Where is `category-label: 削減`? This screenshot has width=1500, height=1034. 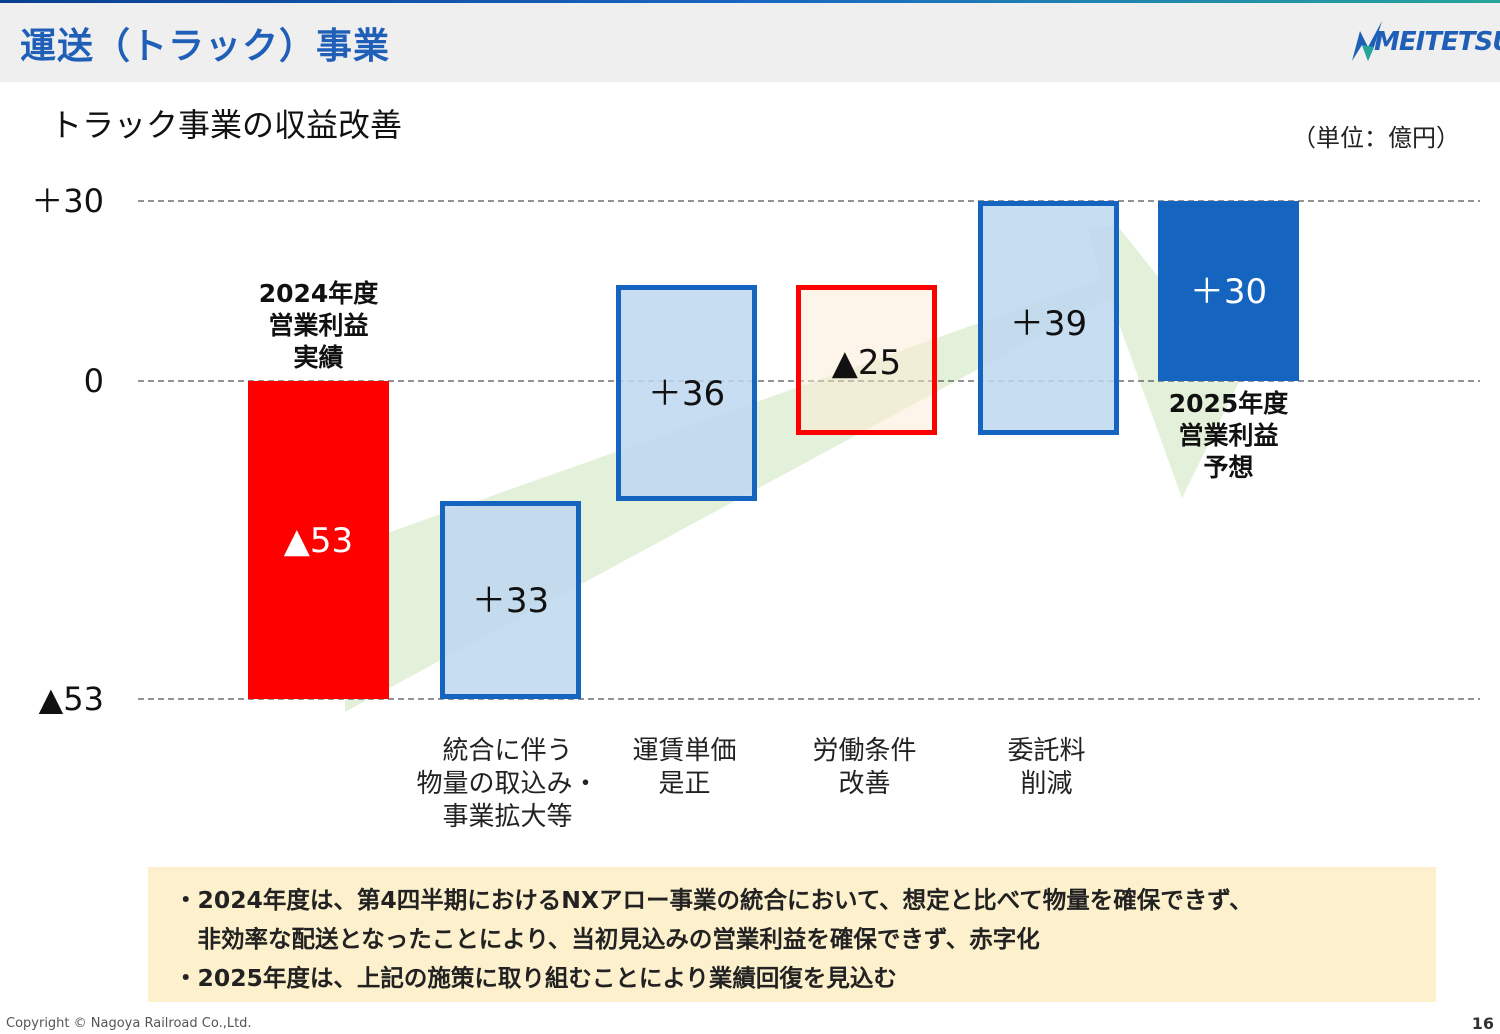
category-label: 削減 is located at coordinates (1046, 784).